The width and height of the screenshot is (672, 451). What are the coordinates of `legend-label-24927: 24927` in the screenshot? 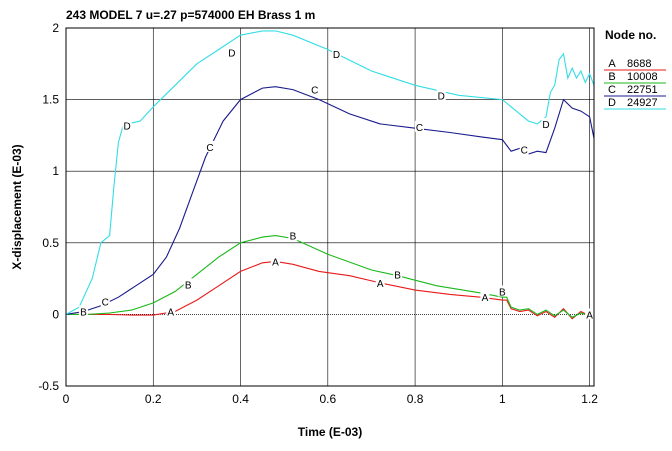 It's located at (642, 103).